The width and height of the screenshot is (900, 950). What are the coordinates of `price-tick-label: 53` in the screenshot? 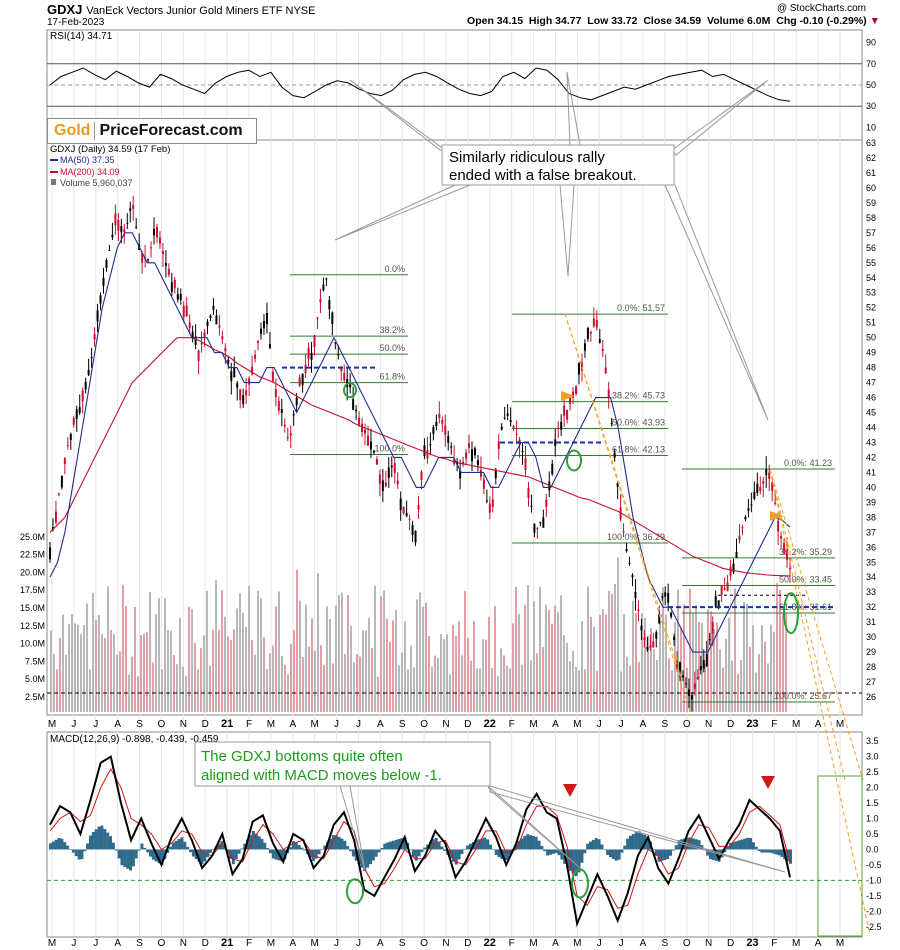 It's located at (871, 293).